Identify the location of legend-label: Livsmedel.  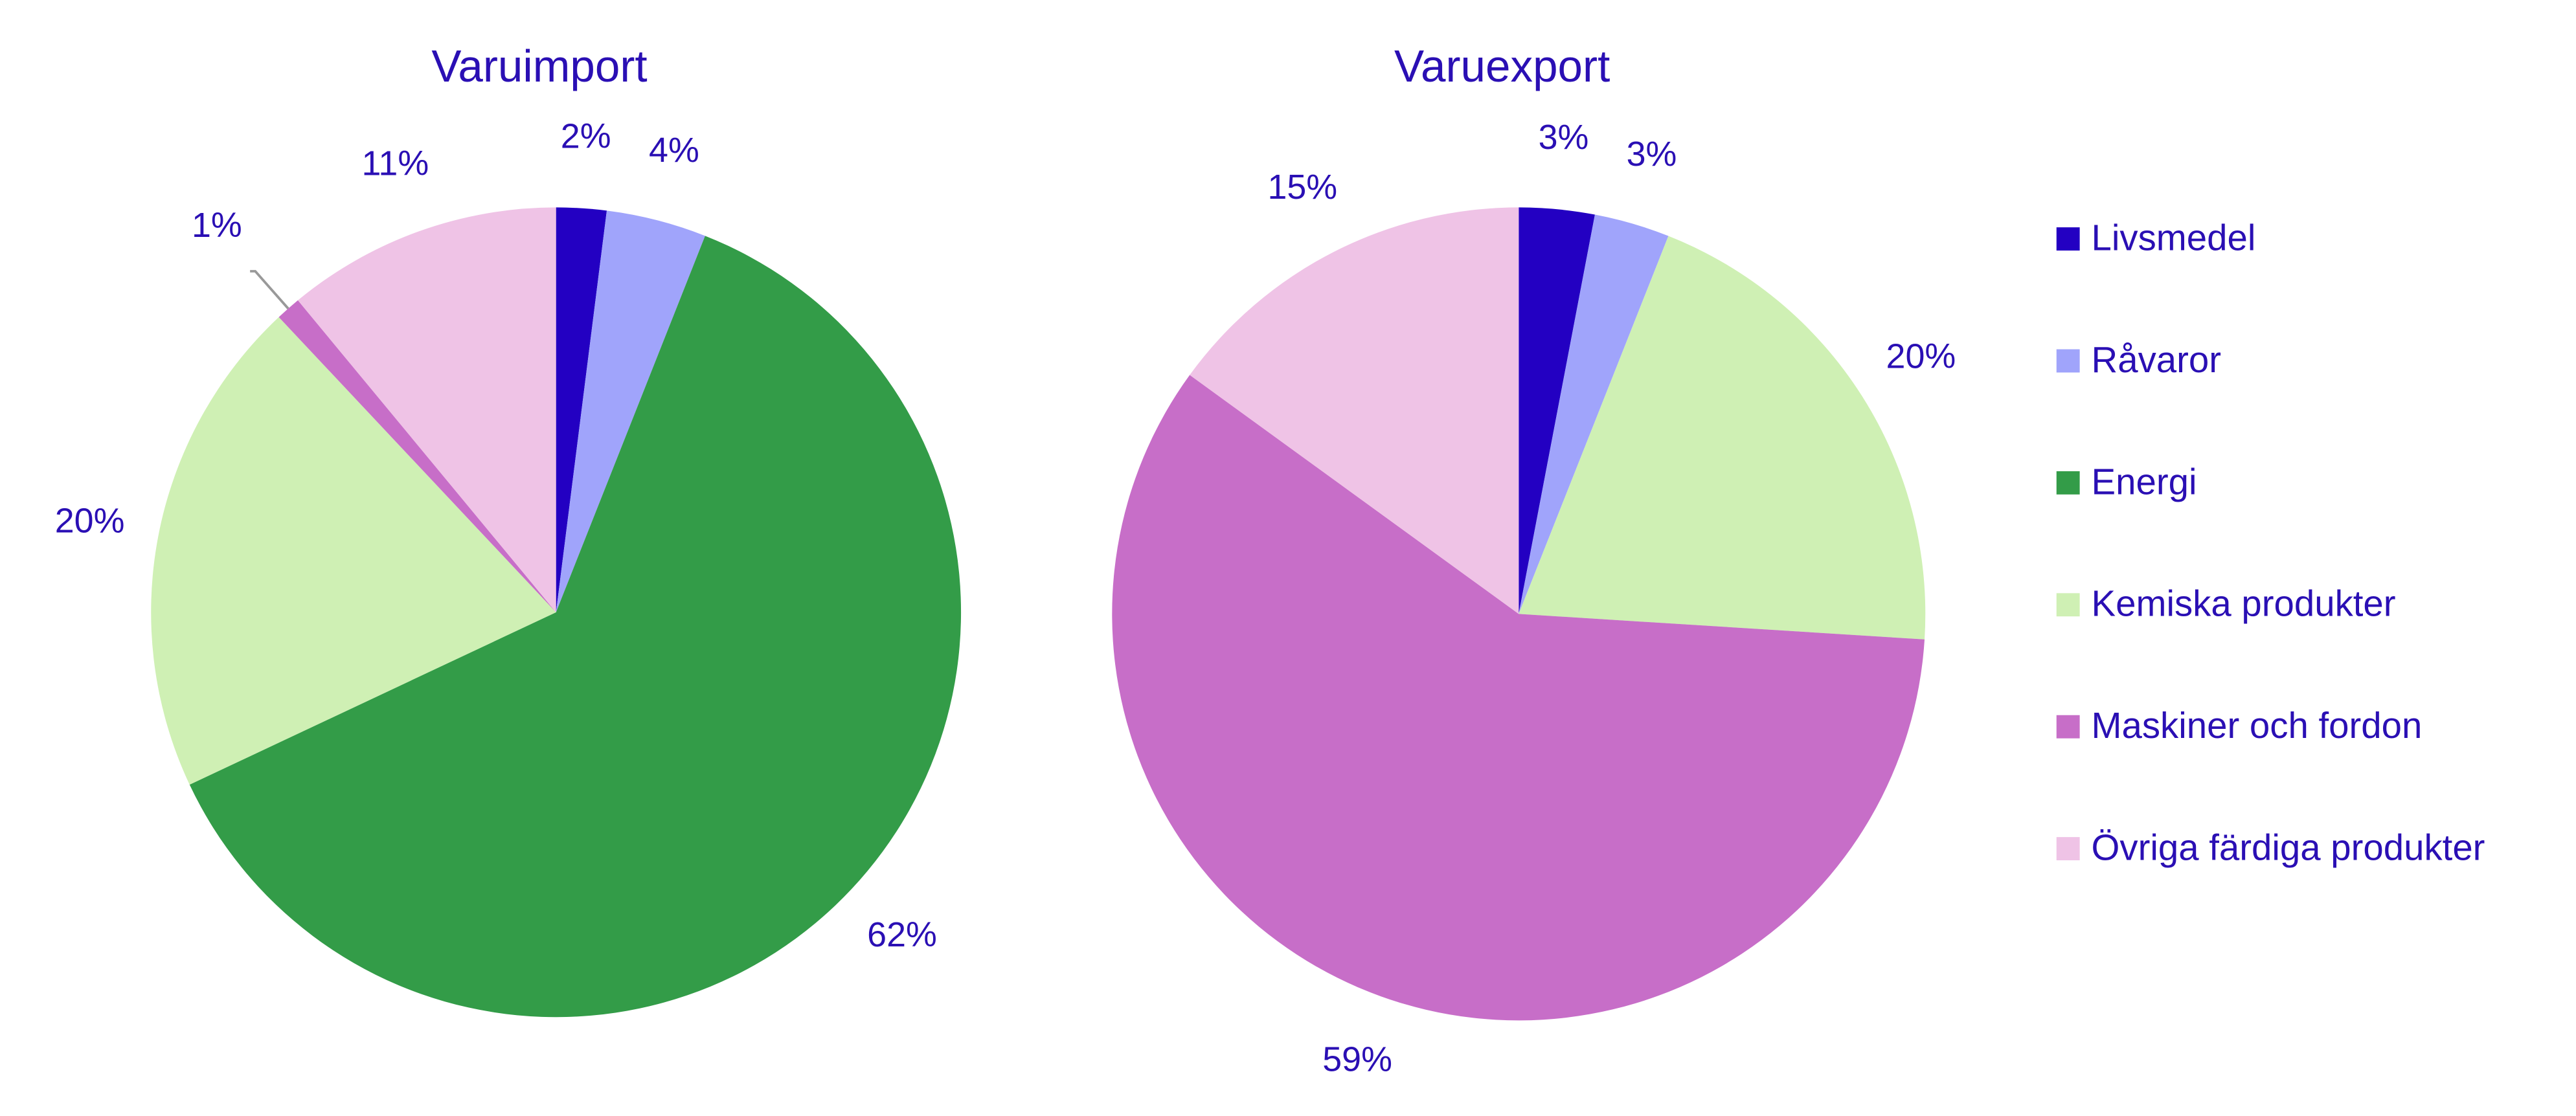
(2174, 238).